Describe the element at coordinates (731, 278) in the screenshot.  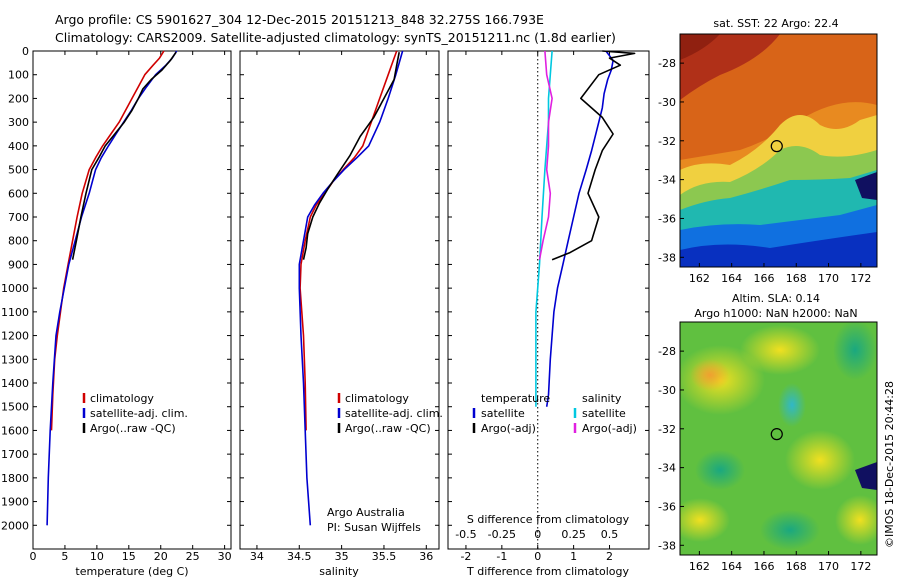
I see `lon-tick-label: 164` at that location.